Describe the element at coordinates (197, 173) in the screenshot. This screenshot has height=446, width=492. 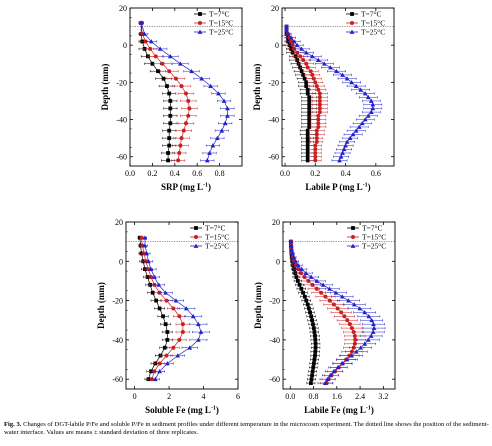
I see `x-tick-label: 0.6` at that location.